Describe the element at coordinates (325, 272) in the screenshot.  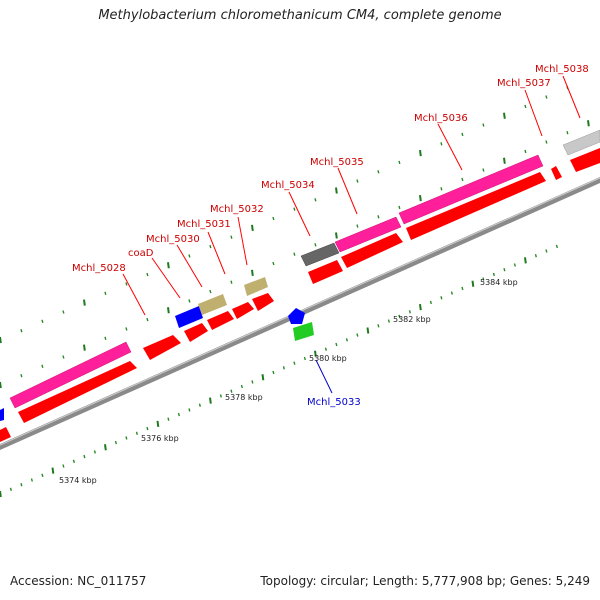
I see `gene-red-5034-inner` at that location.